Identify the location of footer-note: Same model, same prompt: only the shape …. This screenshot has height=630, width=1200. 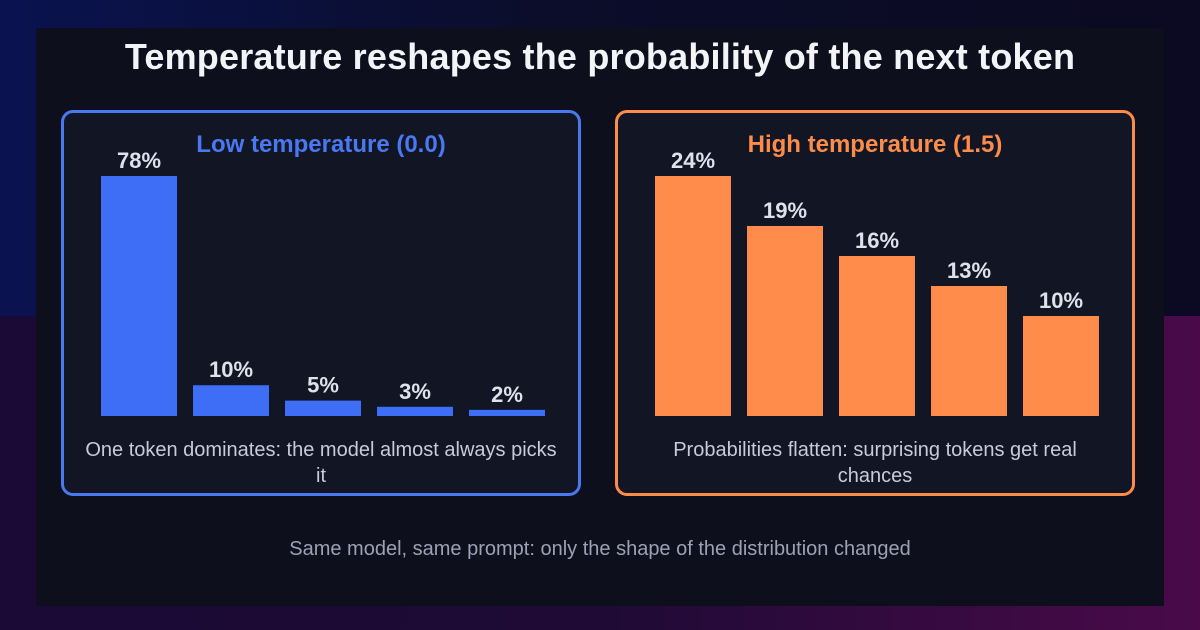
(600, 549).